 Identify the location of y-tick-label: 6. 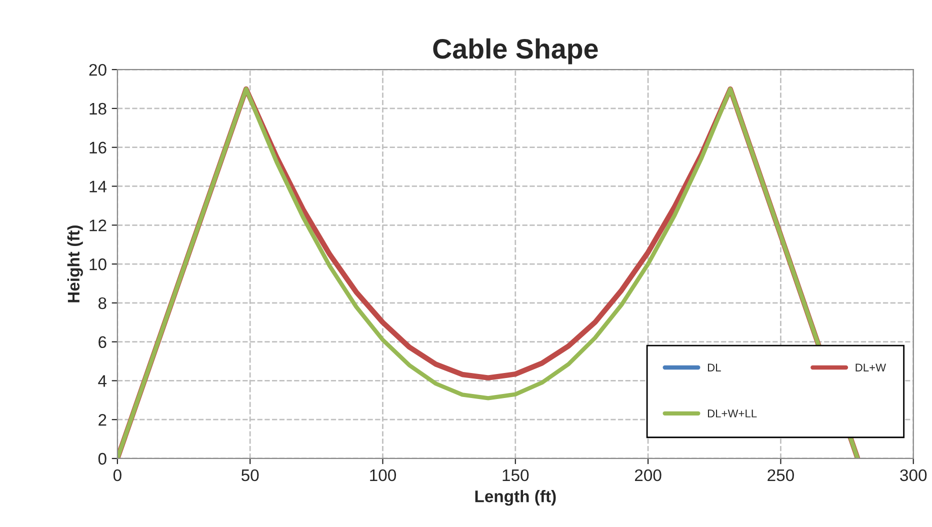
(102, 342).